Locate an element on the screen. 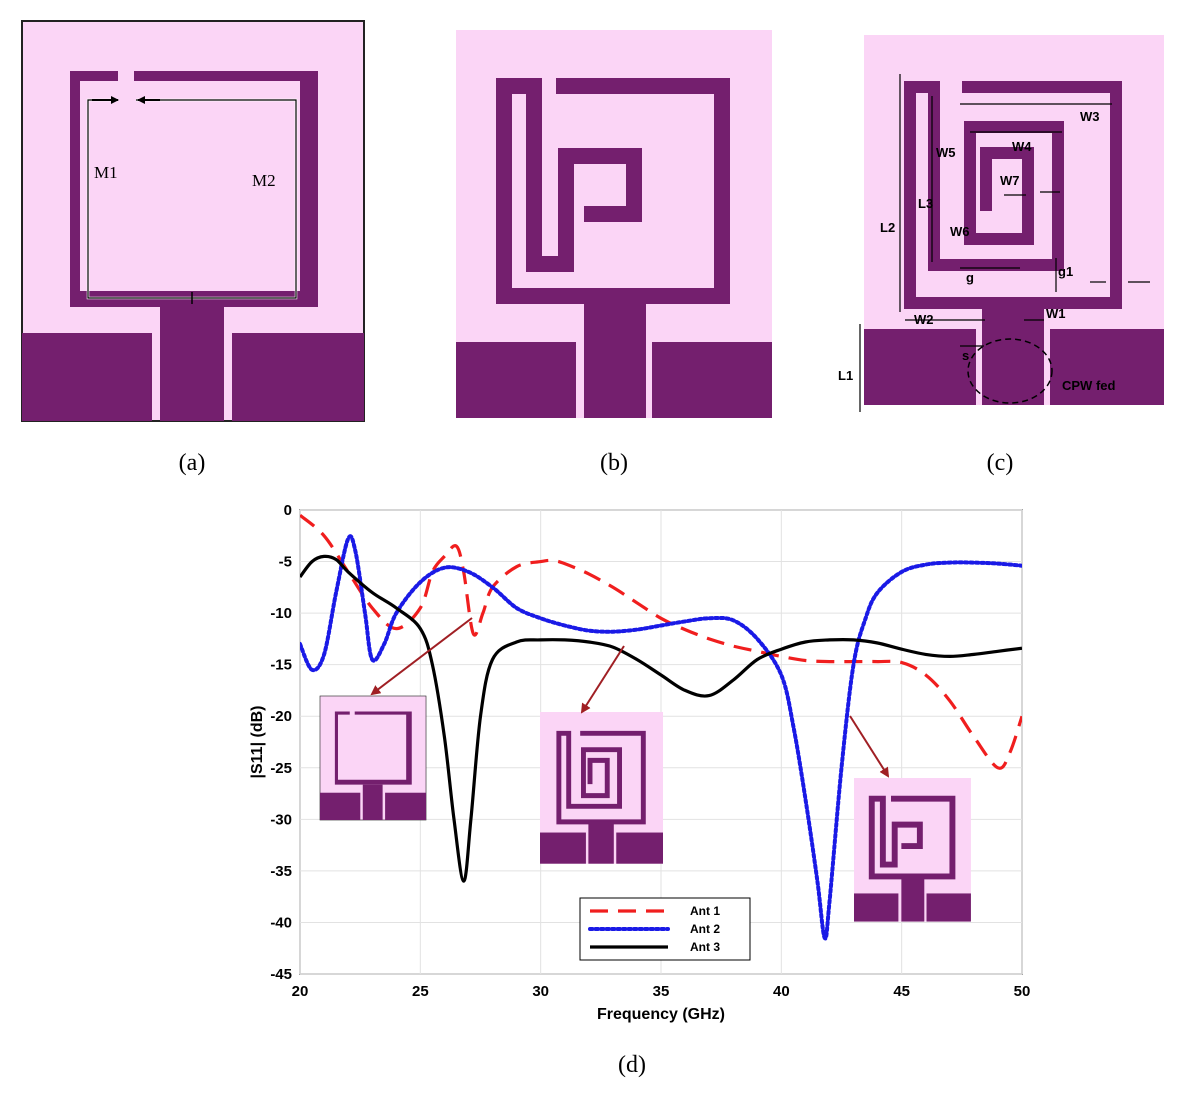 This screenshot has height=1098, width=1200. pointer-arrow-ant3 is located at coordinates (602, 679).